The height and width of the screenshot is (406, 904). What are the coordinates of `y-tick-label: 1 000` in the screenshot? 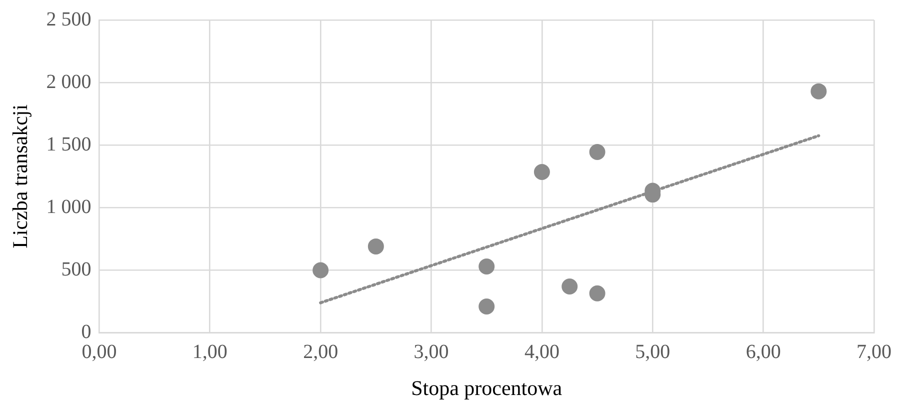 It's located at (69, 207).